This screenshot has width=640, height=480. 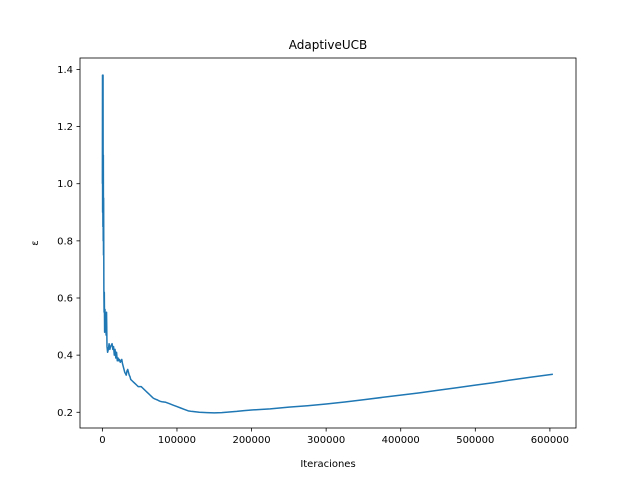 I want to click on chart-title: AdaptiveUCB, so click(x=328, y=45).